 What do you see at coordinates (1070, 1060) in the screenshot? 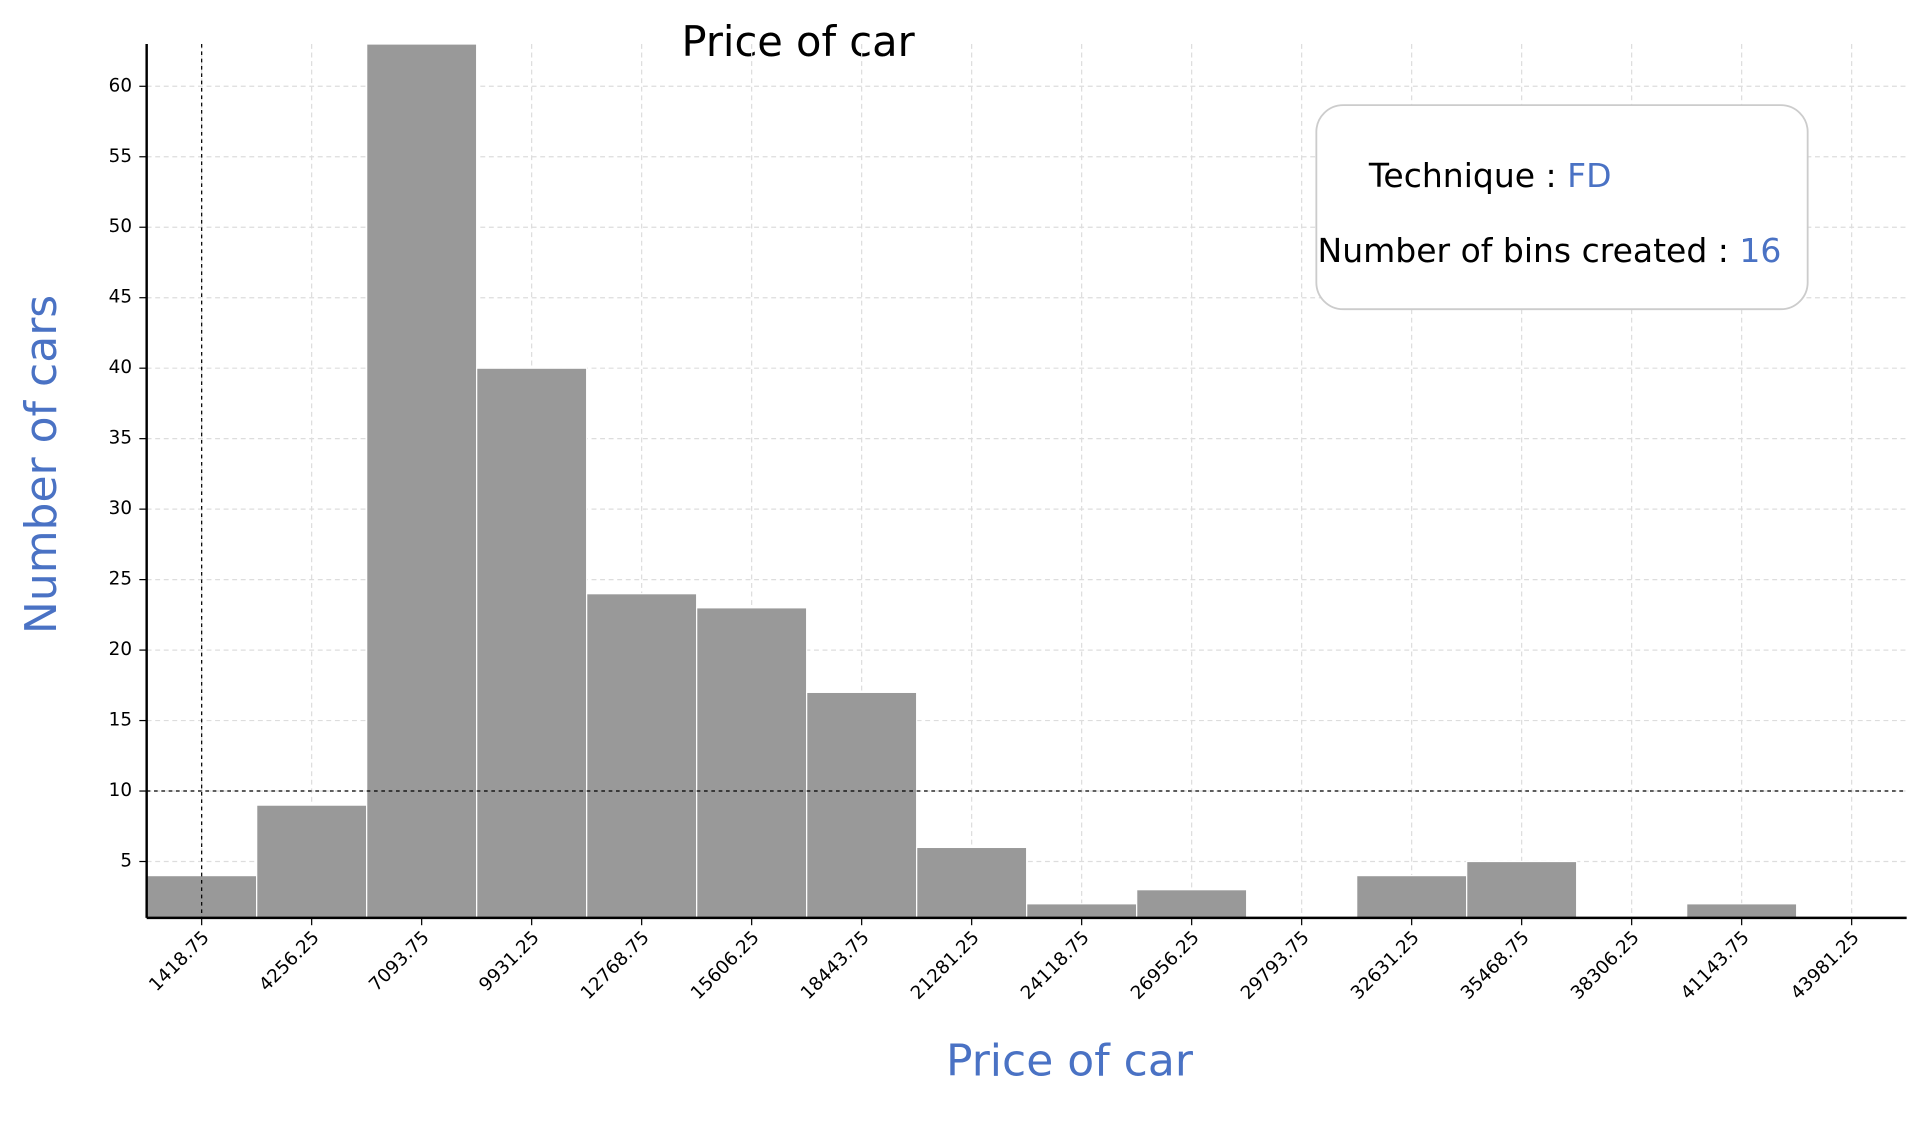
I see `x-axis-label: Price of car` at bounding box center [1070, 1060].